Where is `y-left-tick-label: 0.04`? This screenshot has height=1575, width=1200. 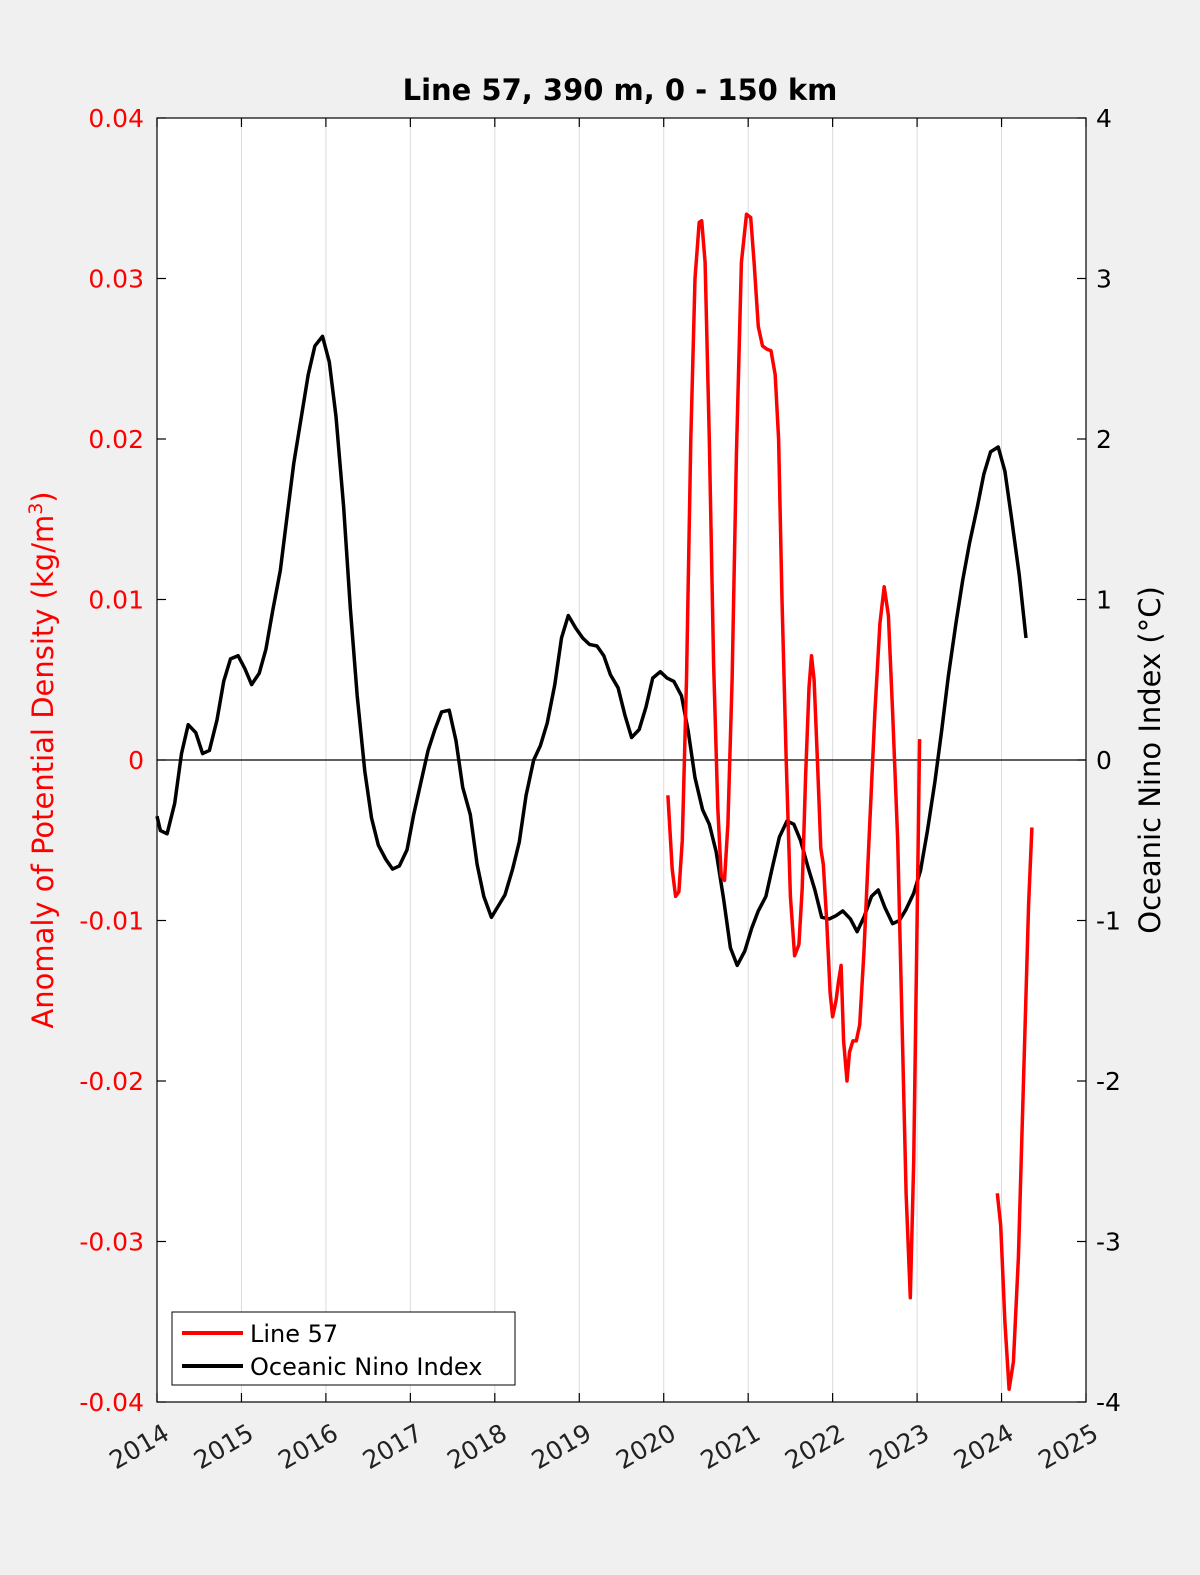
y-left-tick-label: 0.04 is located at coordinates (116, 118).